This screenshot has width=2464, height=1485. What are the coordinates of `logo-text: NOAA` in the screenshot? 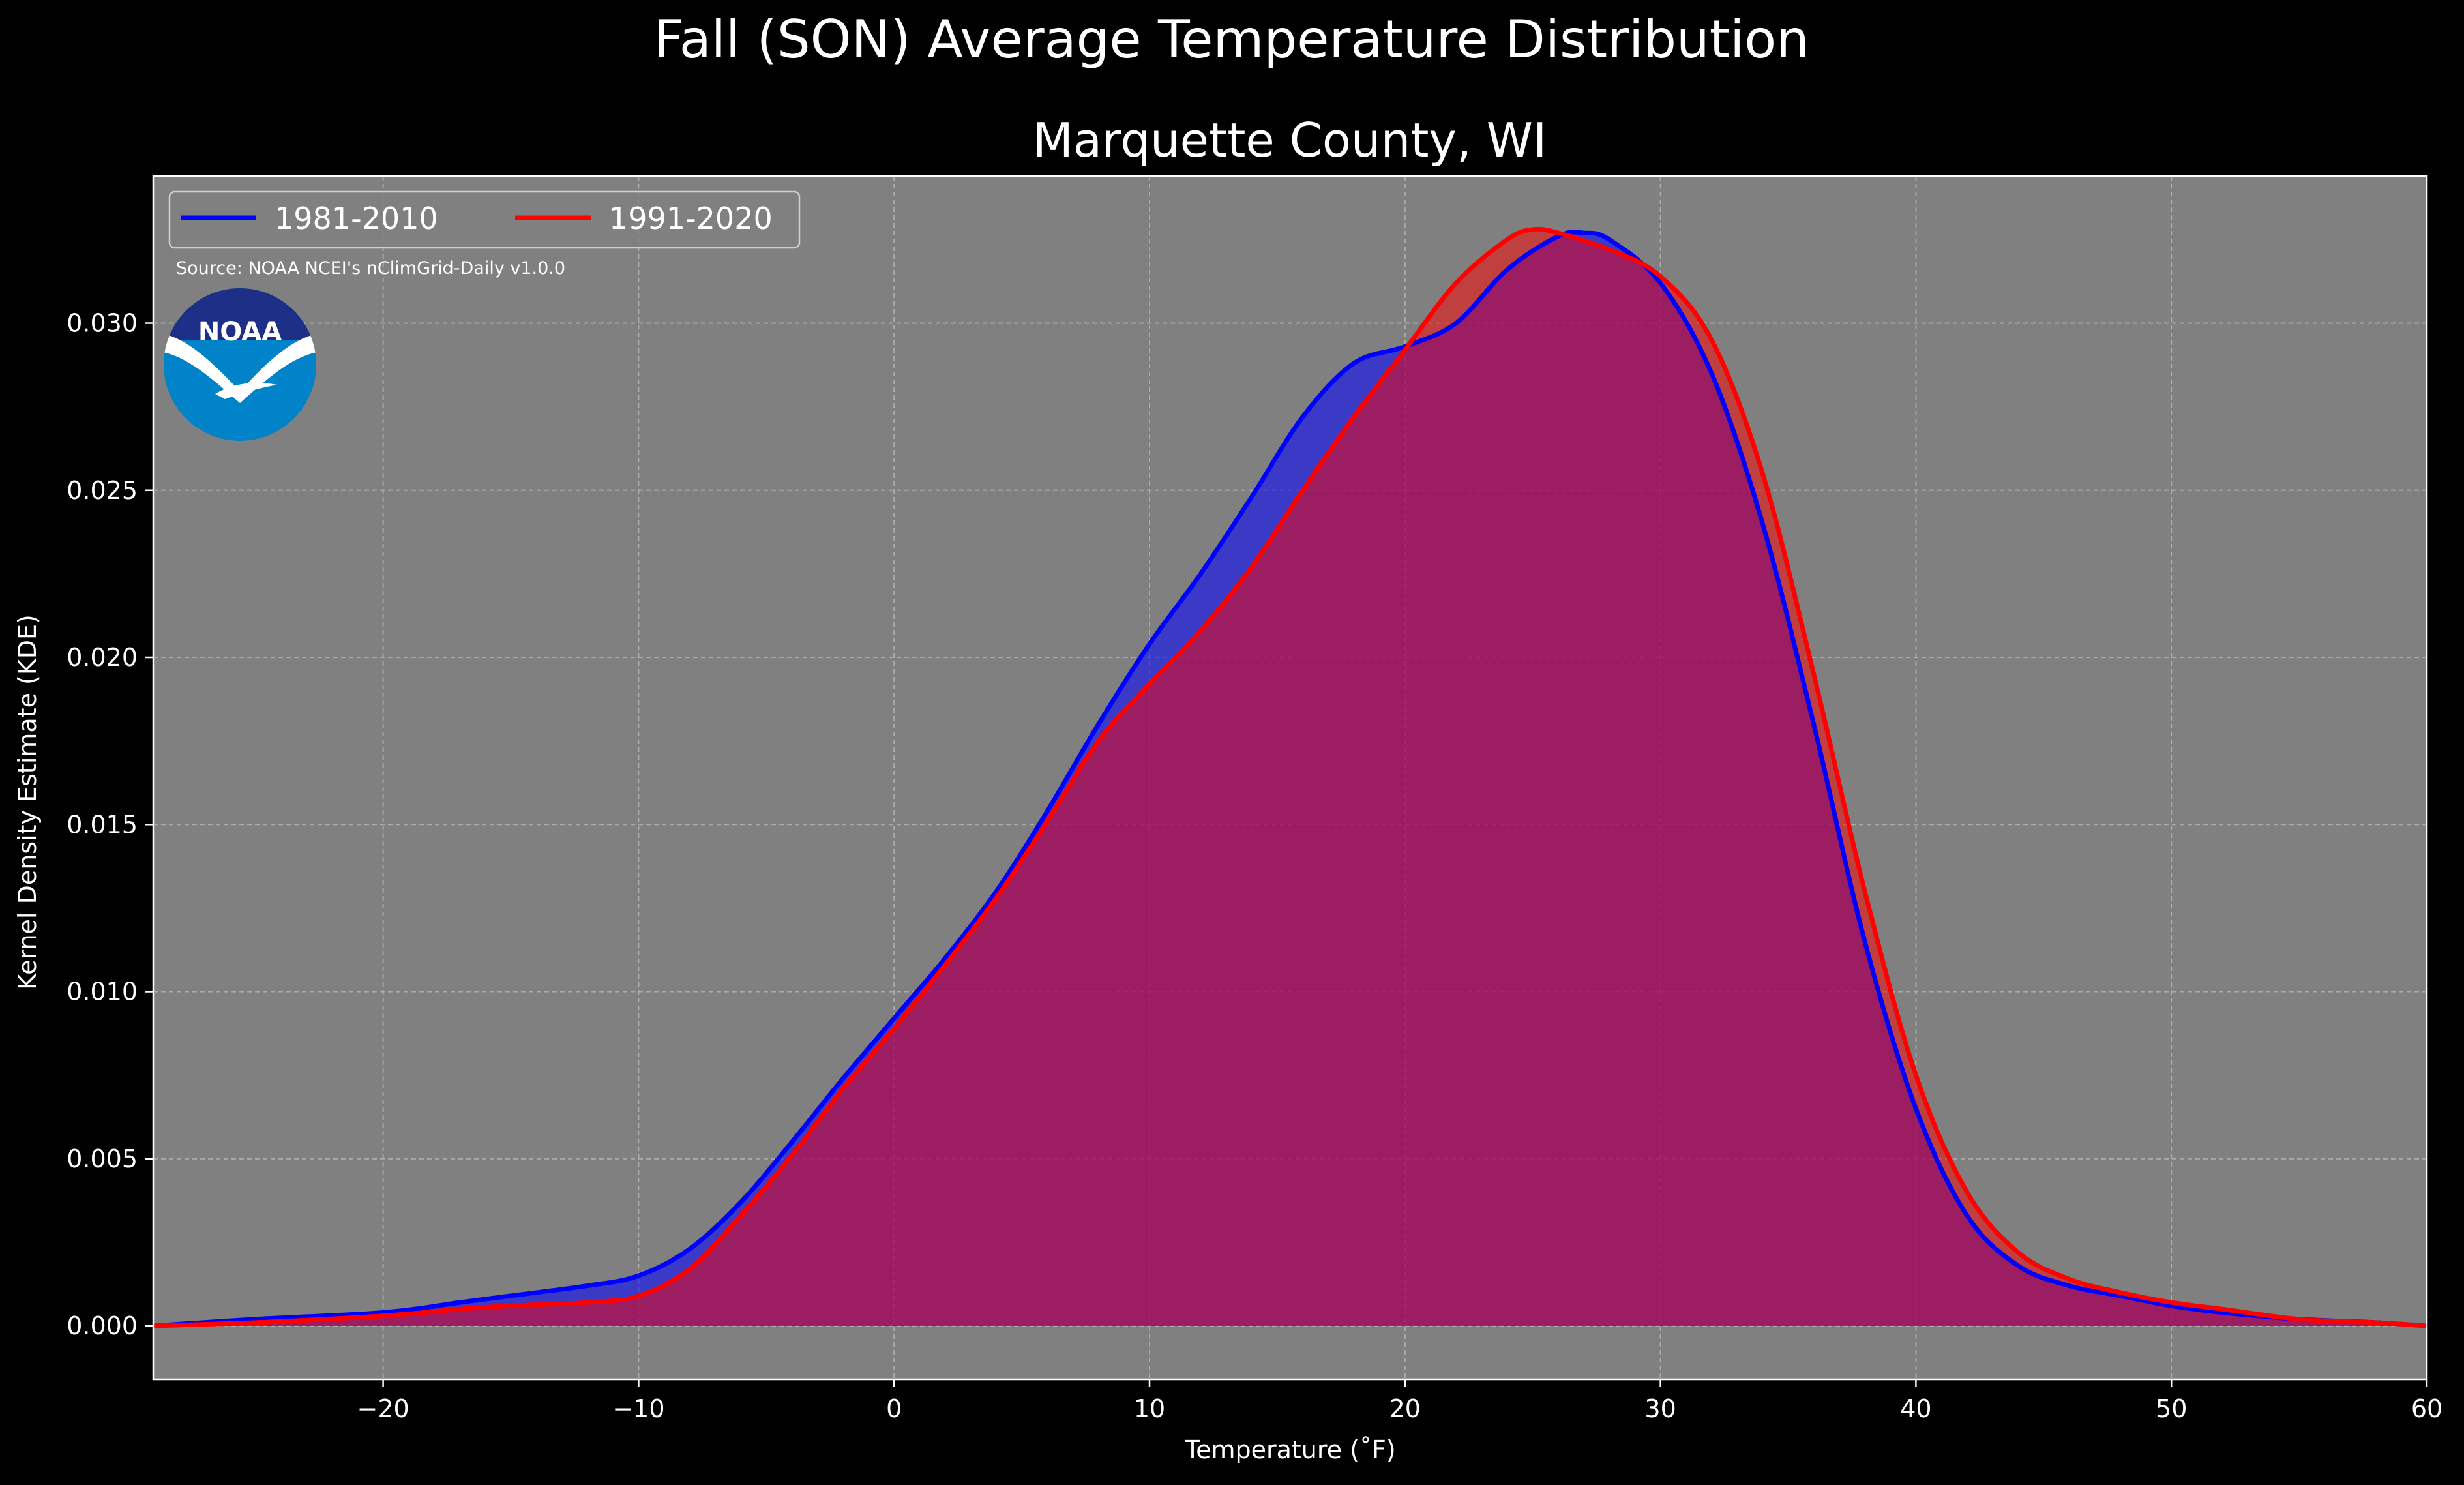 It's located at (240, 332).